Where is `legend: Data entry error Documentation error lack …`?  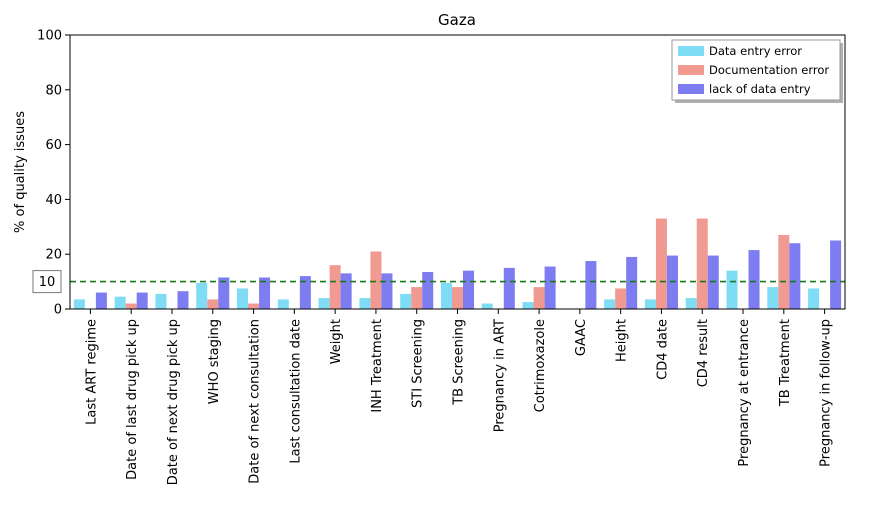 legend: Data entry error Documentation error lack … is located at coordinates (757, 71).